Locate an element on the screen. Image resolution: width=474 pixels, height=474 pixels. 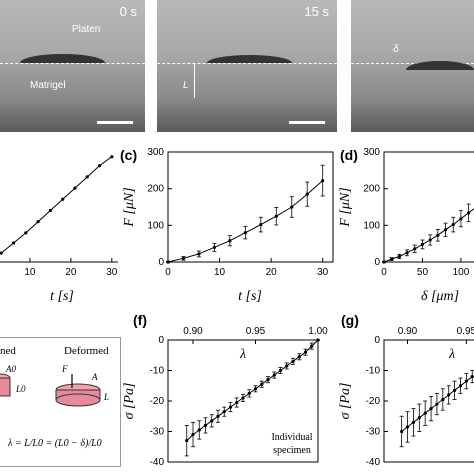
matrigel-label: Matrigel is located at coordinates (48, 85).